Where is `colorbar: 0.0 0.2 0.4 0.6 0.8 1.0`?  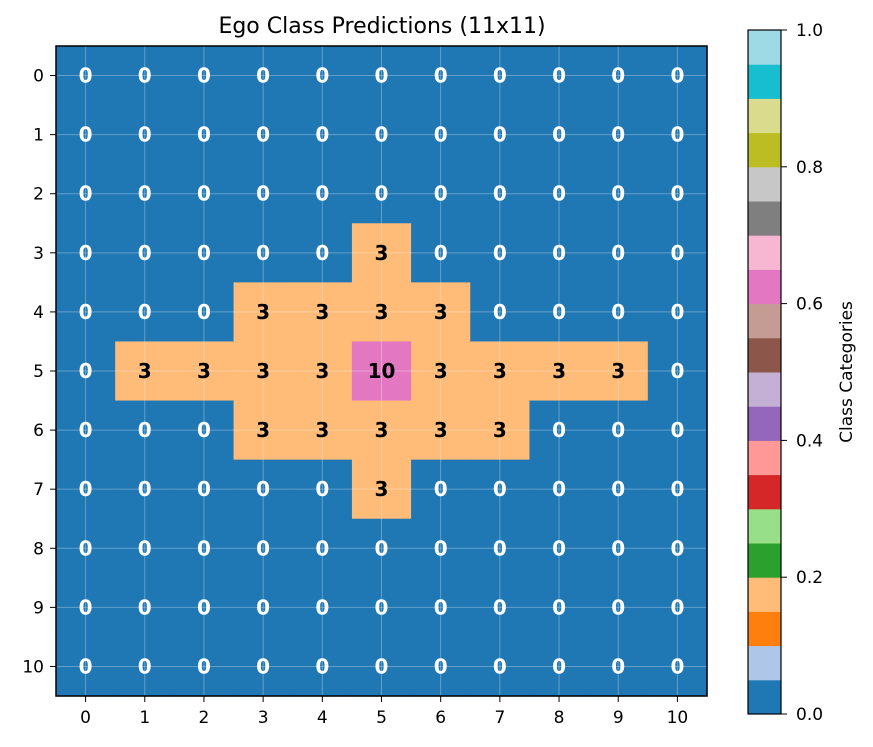
colorbar: 0.0 0.2 0.4 0.6 0.8 1.0 is located at coordinates (785, 373).